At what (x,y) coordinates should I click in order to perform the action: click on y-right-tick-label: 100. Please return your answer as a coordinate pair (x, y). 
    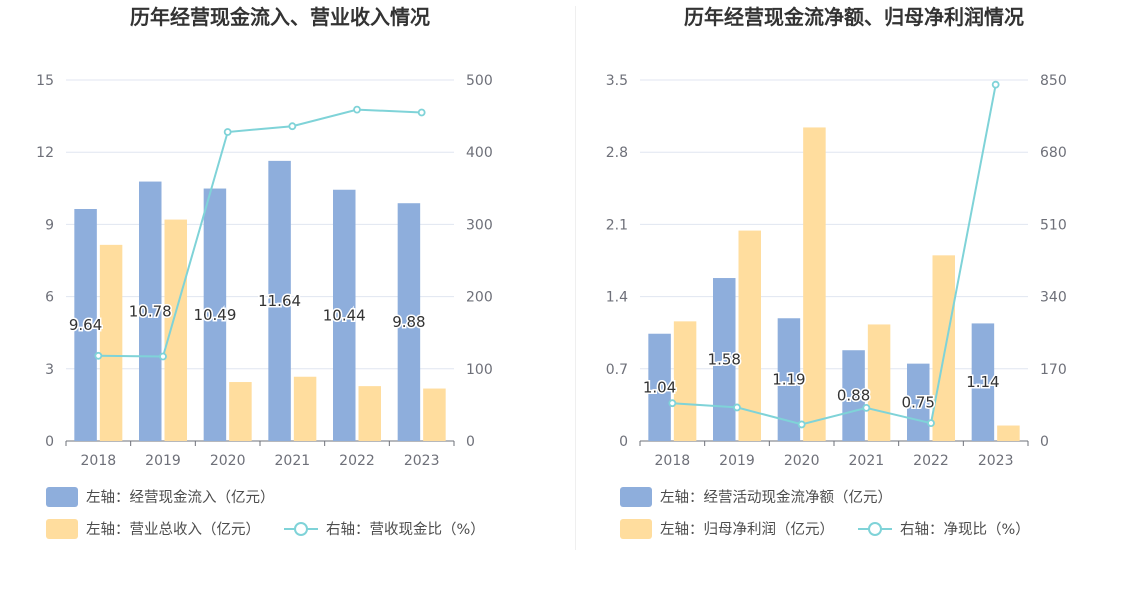
    Looking at the image, I should click on (479, 370).